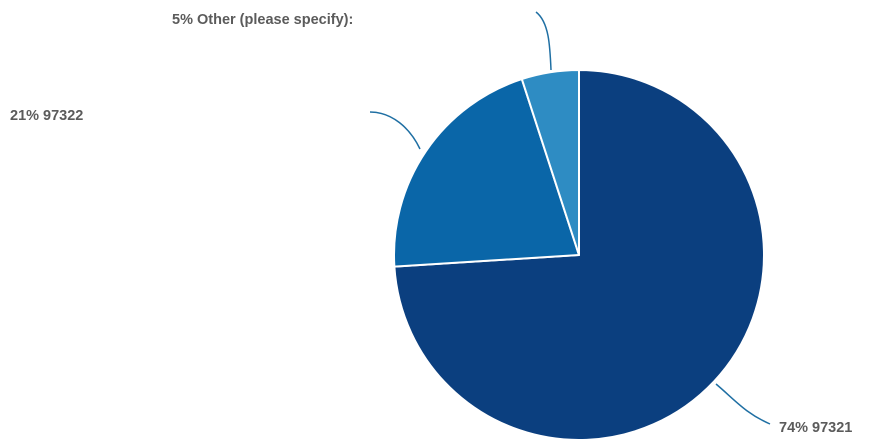  Describe the element at coordinates (262, 20) in the screenshot. I see `slice-label-other: 5% Other (please specify):` at that location.